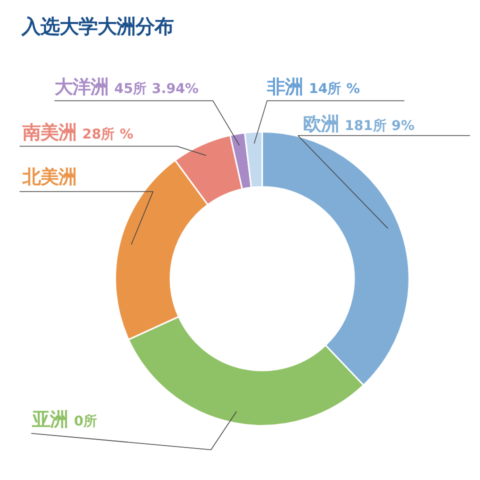 The height and width of the screenshot is (480, 480). I want to click on text: 14所 %, so click(334, 89).